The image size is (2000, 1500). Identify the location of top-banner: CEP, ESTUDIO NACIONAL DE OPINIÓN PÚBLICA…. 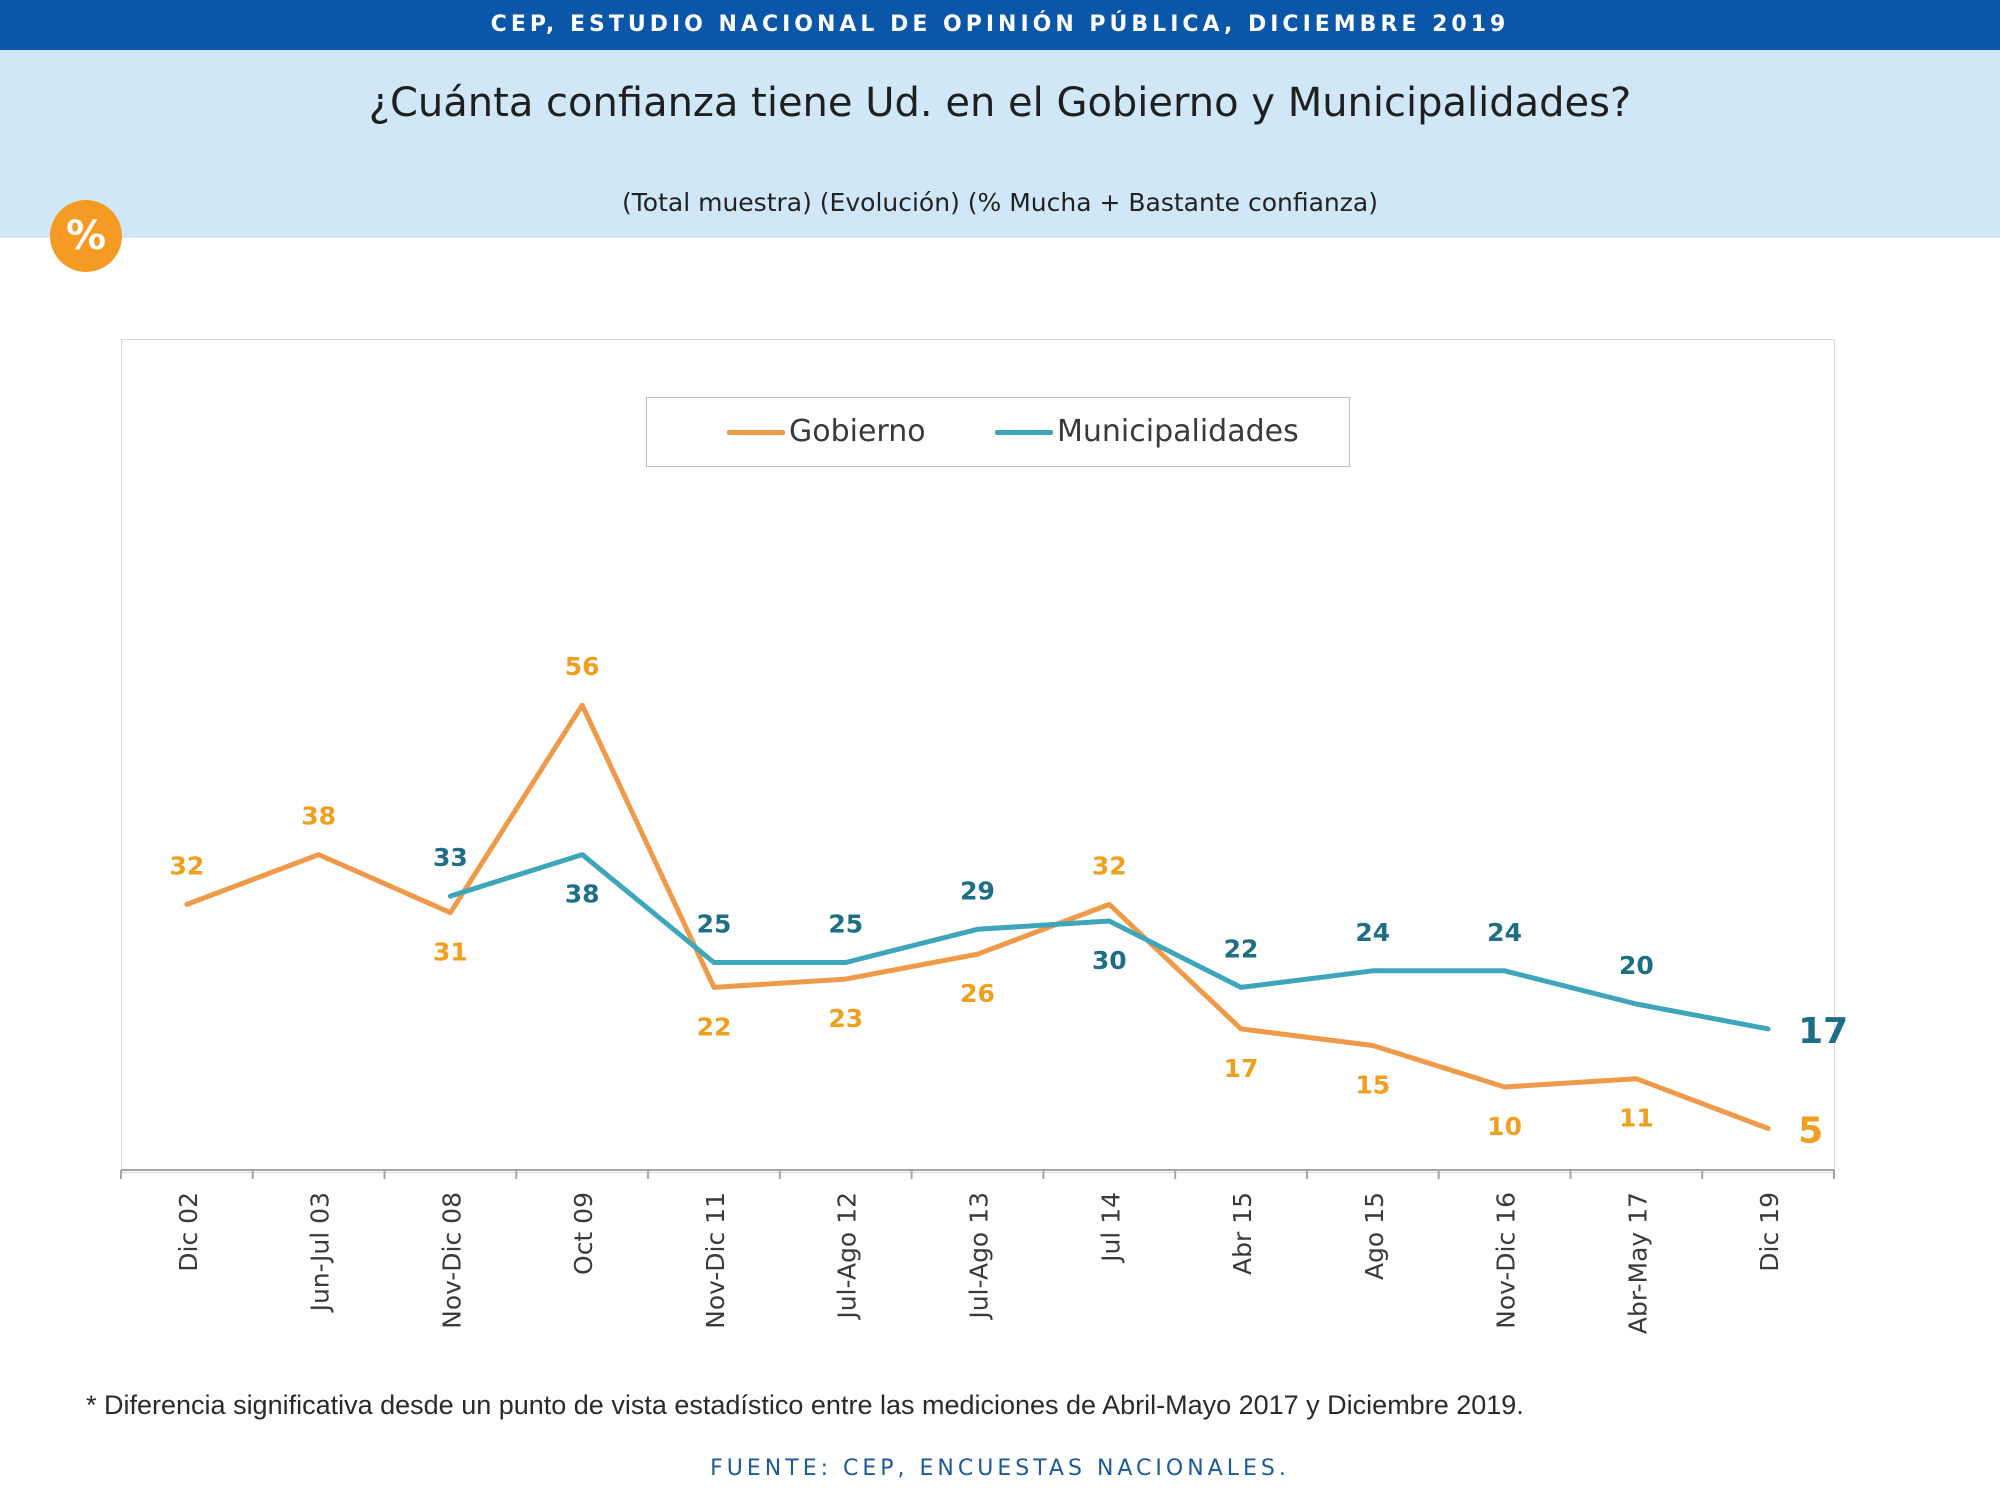
(1000, 25).